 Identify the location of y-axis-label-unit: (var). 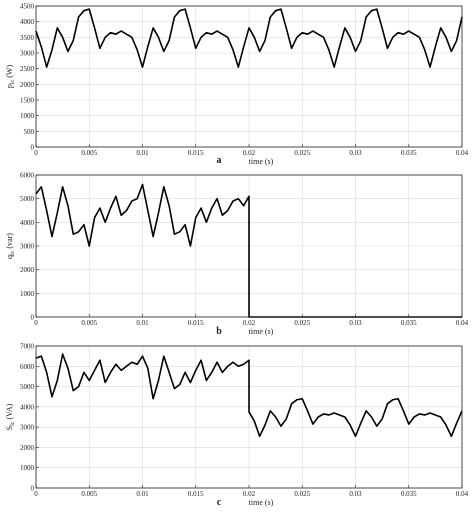
(9, 242).